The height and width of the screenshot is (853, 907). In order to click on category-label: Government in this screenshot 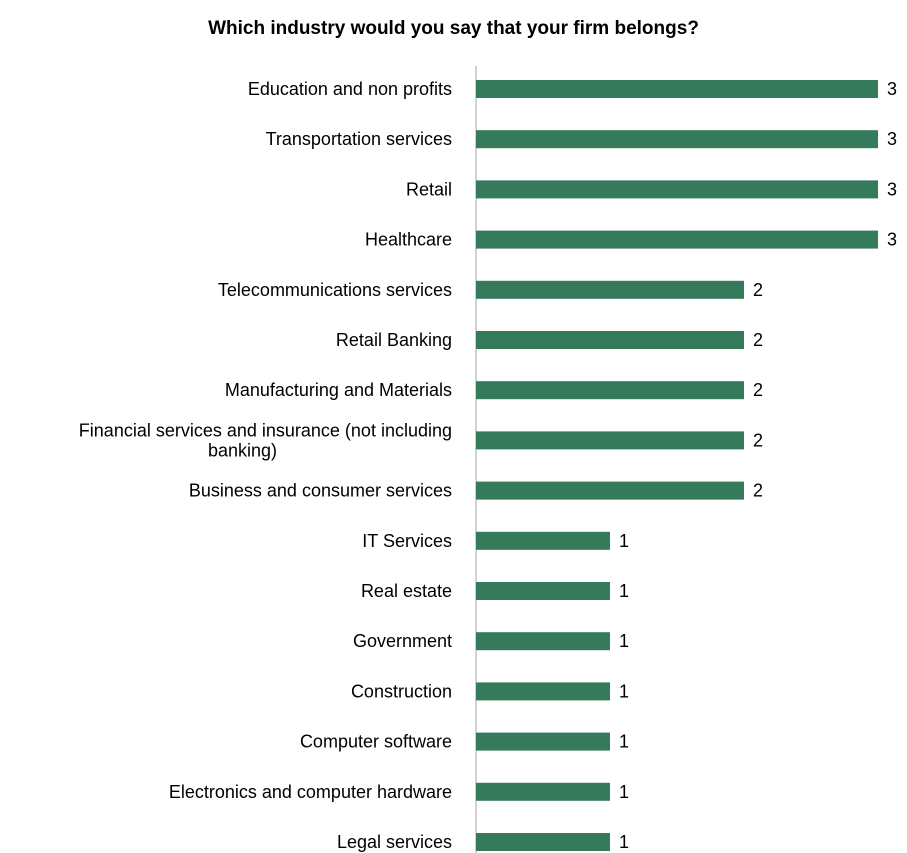, I will do `click(402, 641)`.